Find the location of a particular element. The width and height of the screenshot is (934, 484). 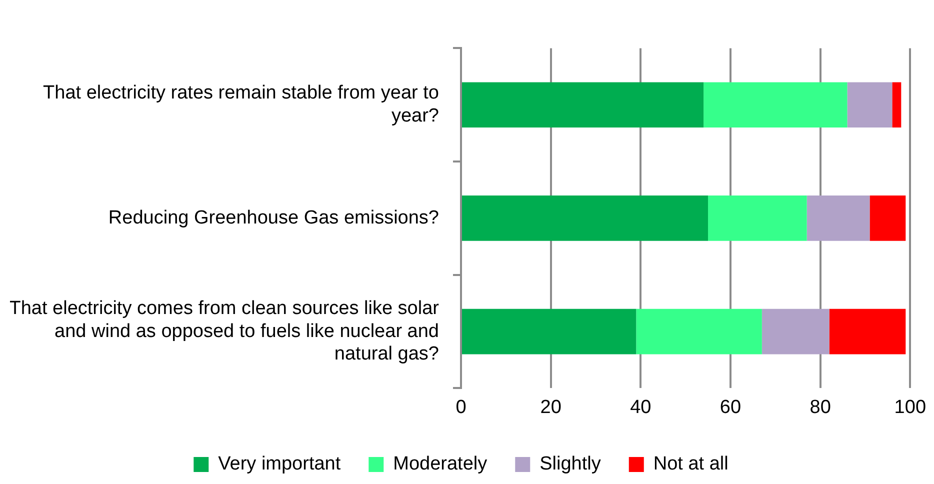

legend-label: Very important is located at coordinates (280, 464).